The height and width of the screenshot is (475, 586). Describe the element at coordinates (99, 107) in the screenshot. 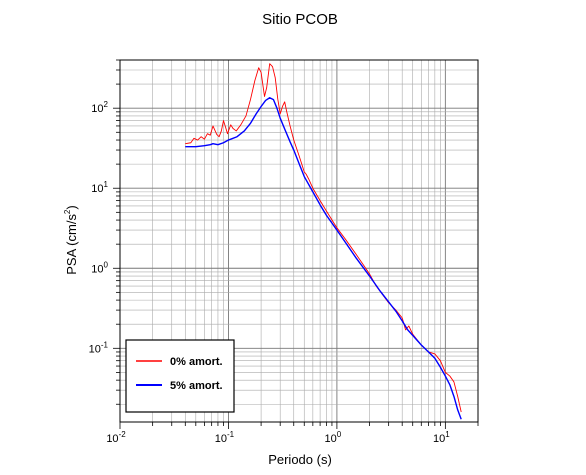

I see `y-tick-label-3: 10²` at that location.